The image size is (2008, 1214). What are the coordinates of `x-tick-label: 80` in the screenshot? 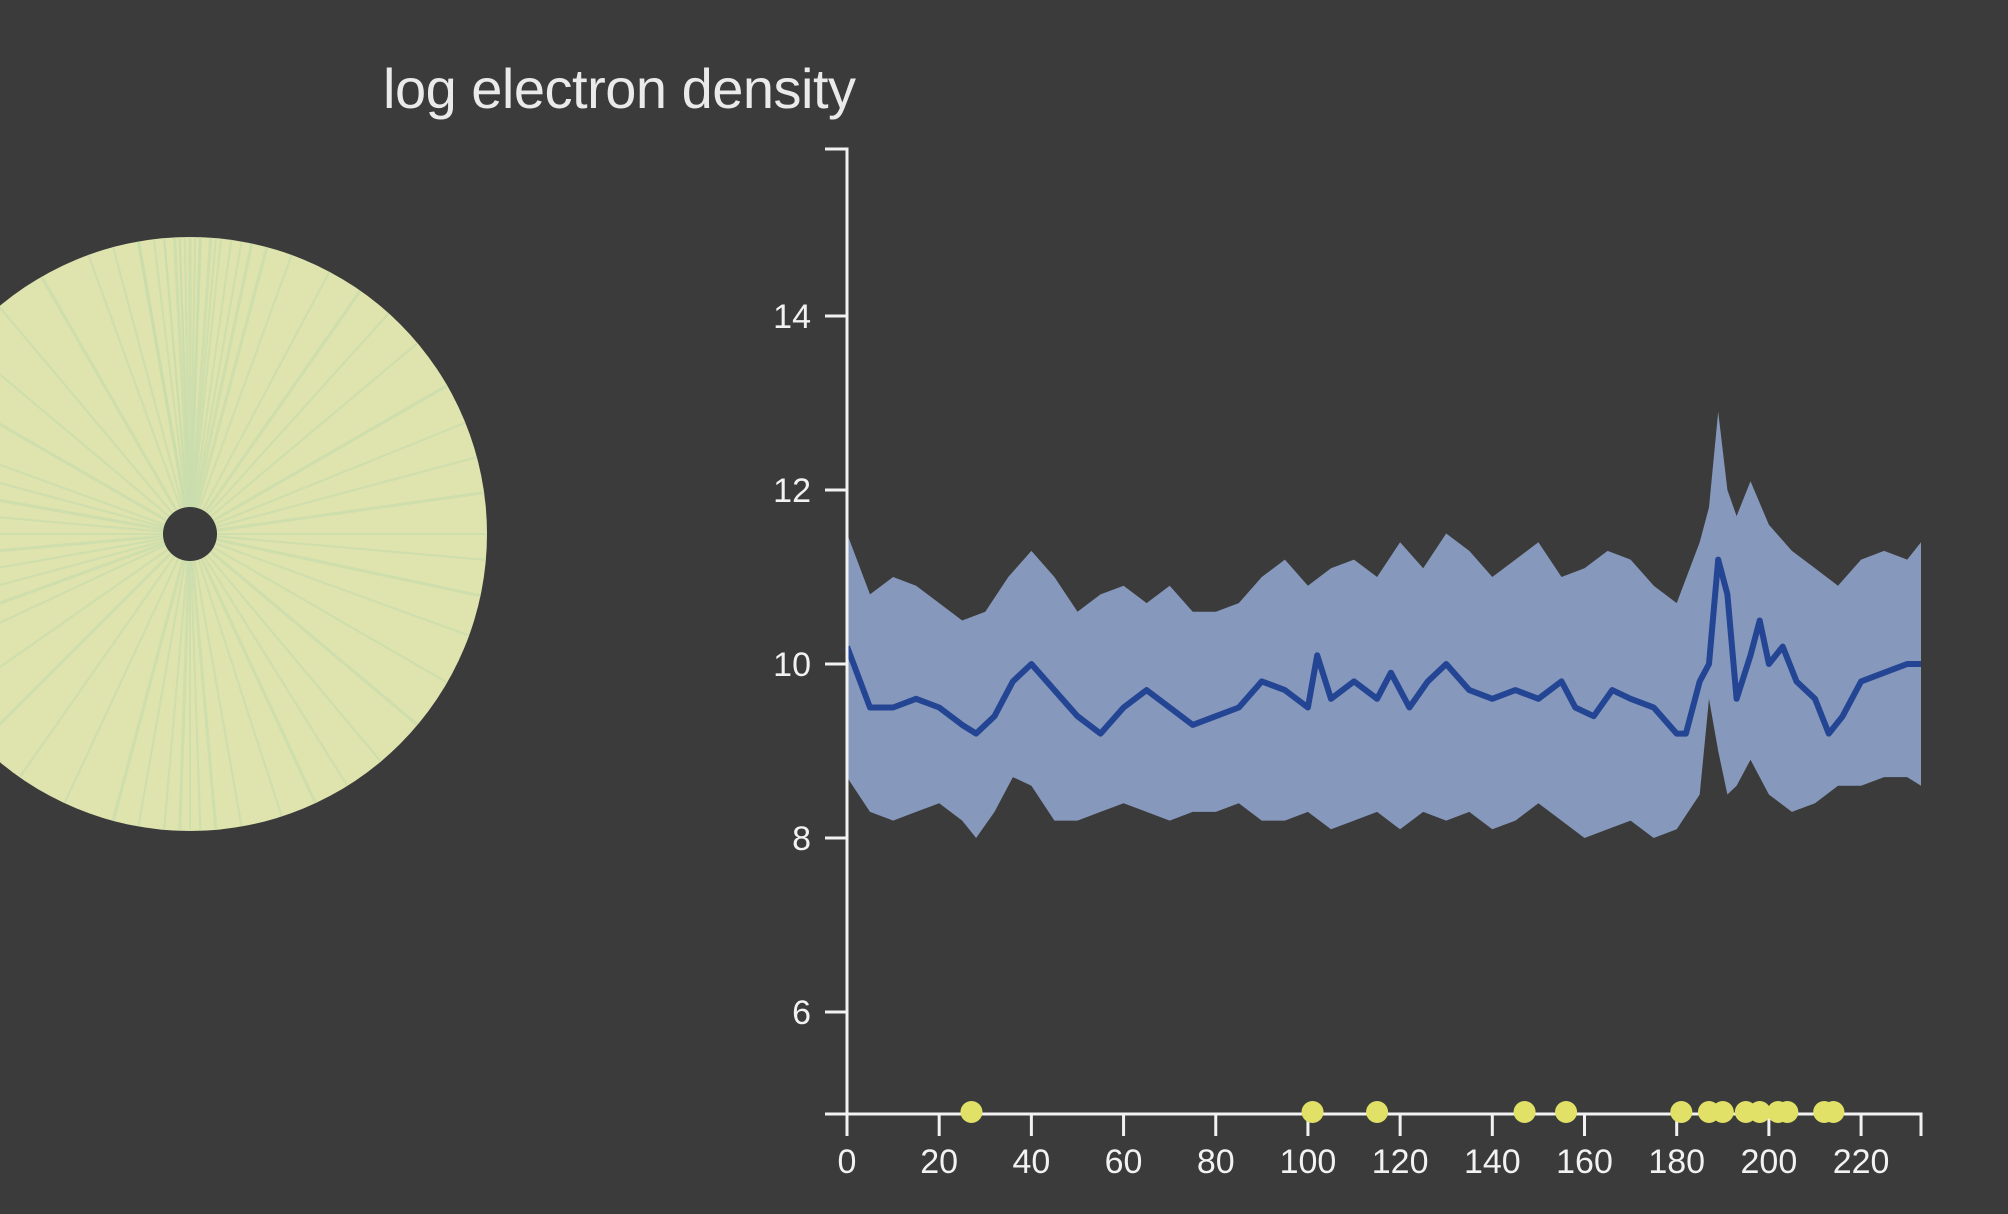 It's located at (1216, 1162).